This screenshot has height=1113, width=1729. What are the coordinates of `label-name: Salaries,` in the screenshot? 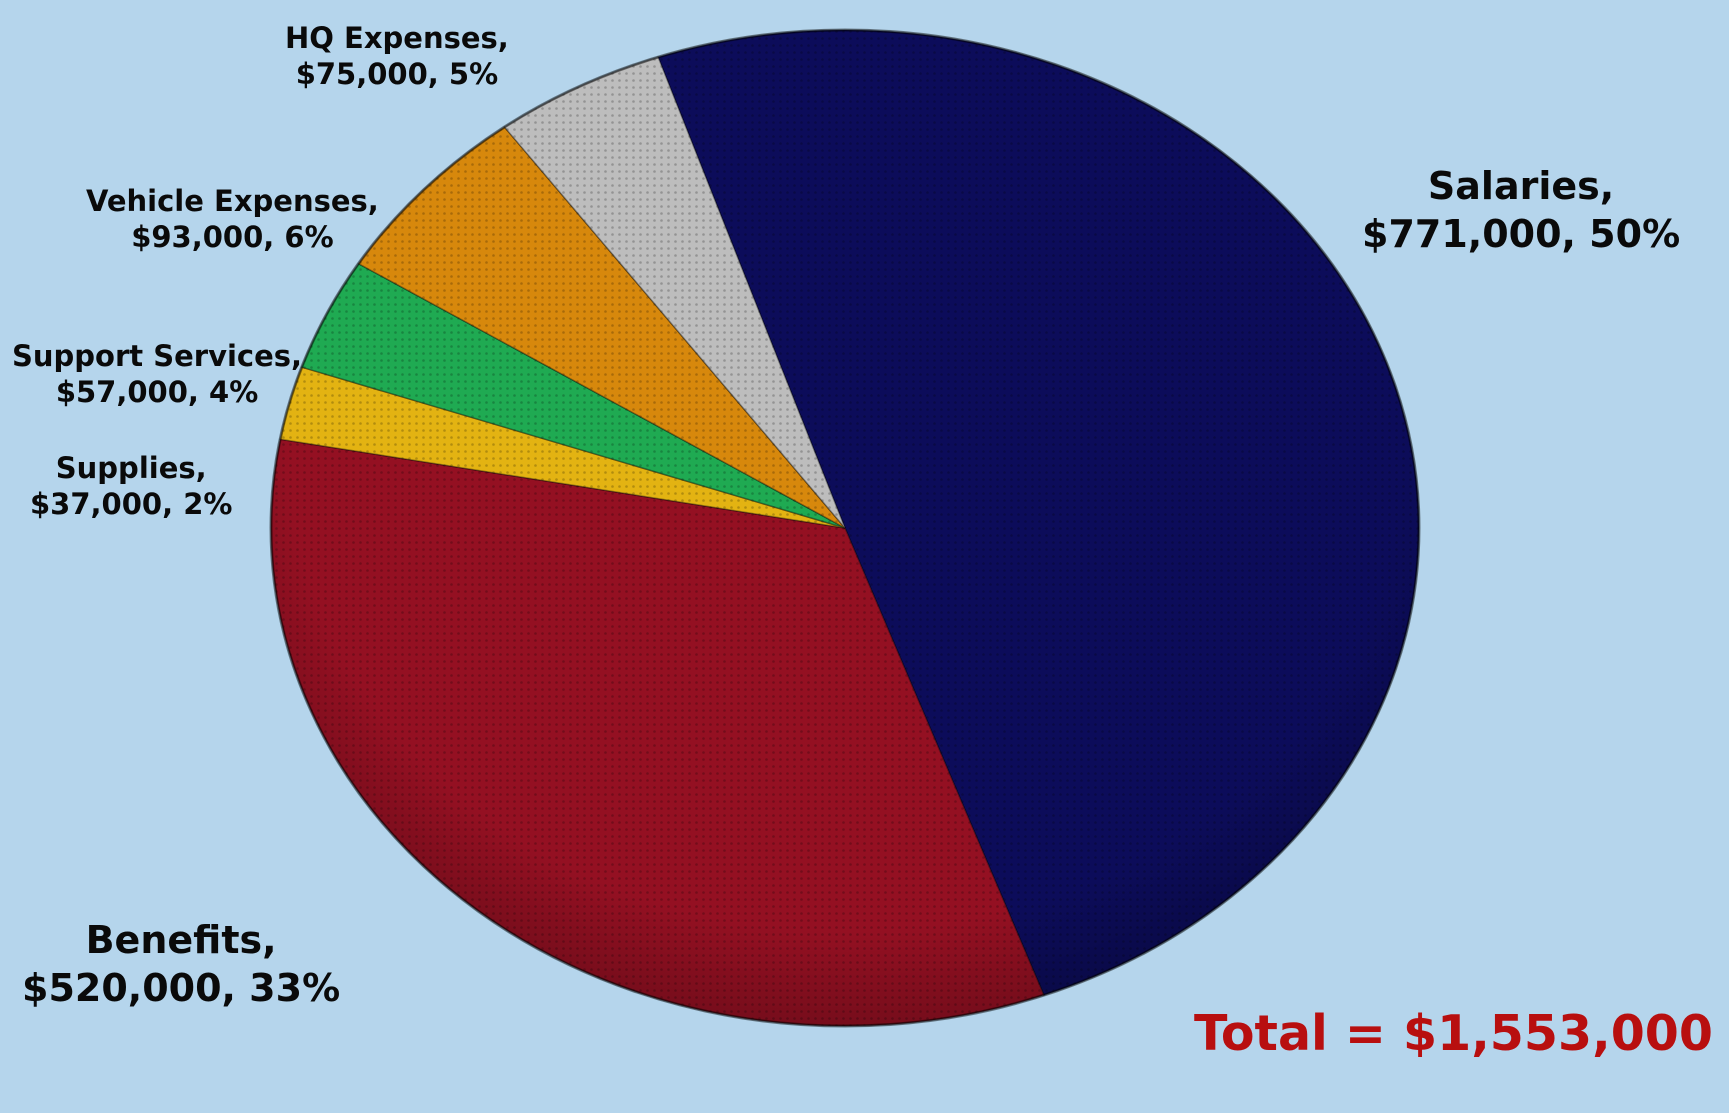 It's located at (1521, 186).